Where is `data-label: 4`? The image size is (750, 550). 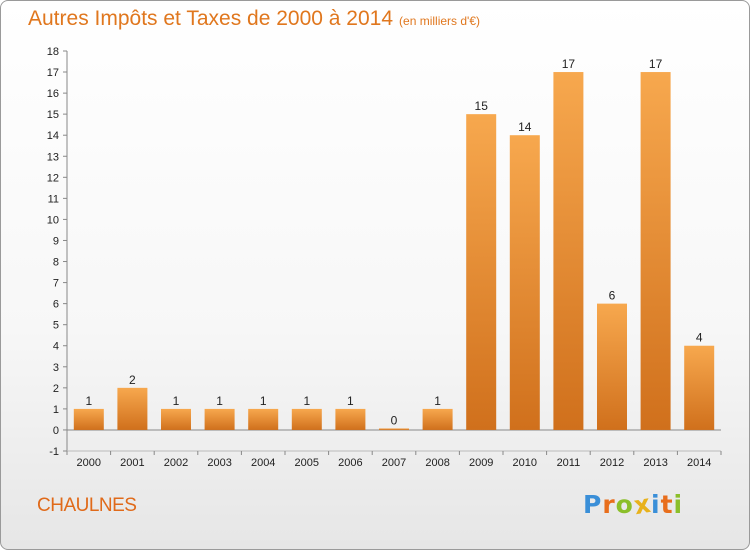 data-label: 4 is located at coordinates (699, 338).